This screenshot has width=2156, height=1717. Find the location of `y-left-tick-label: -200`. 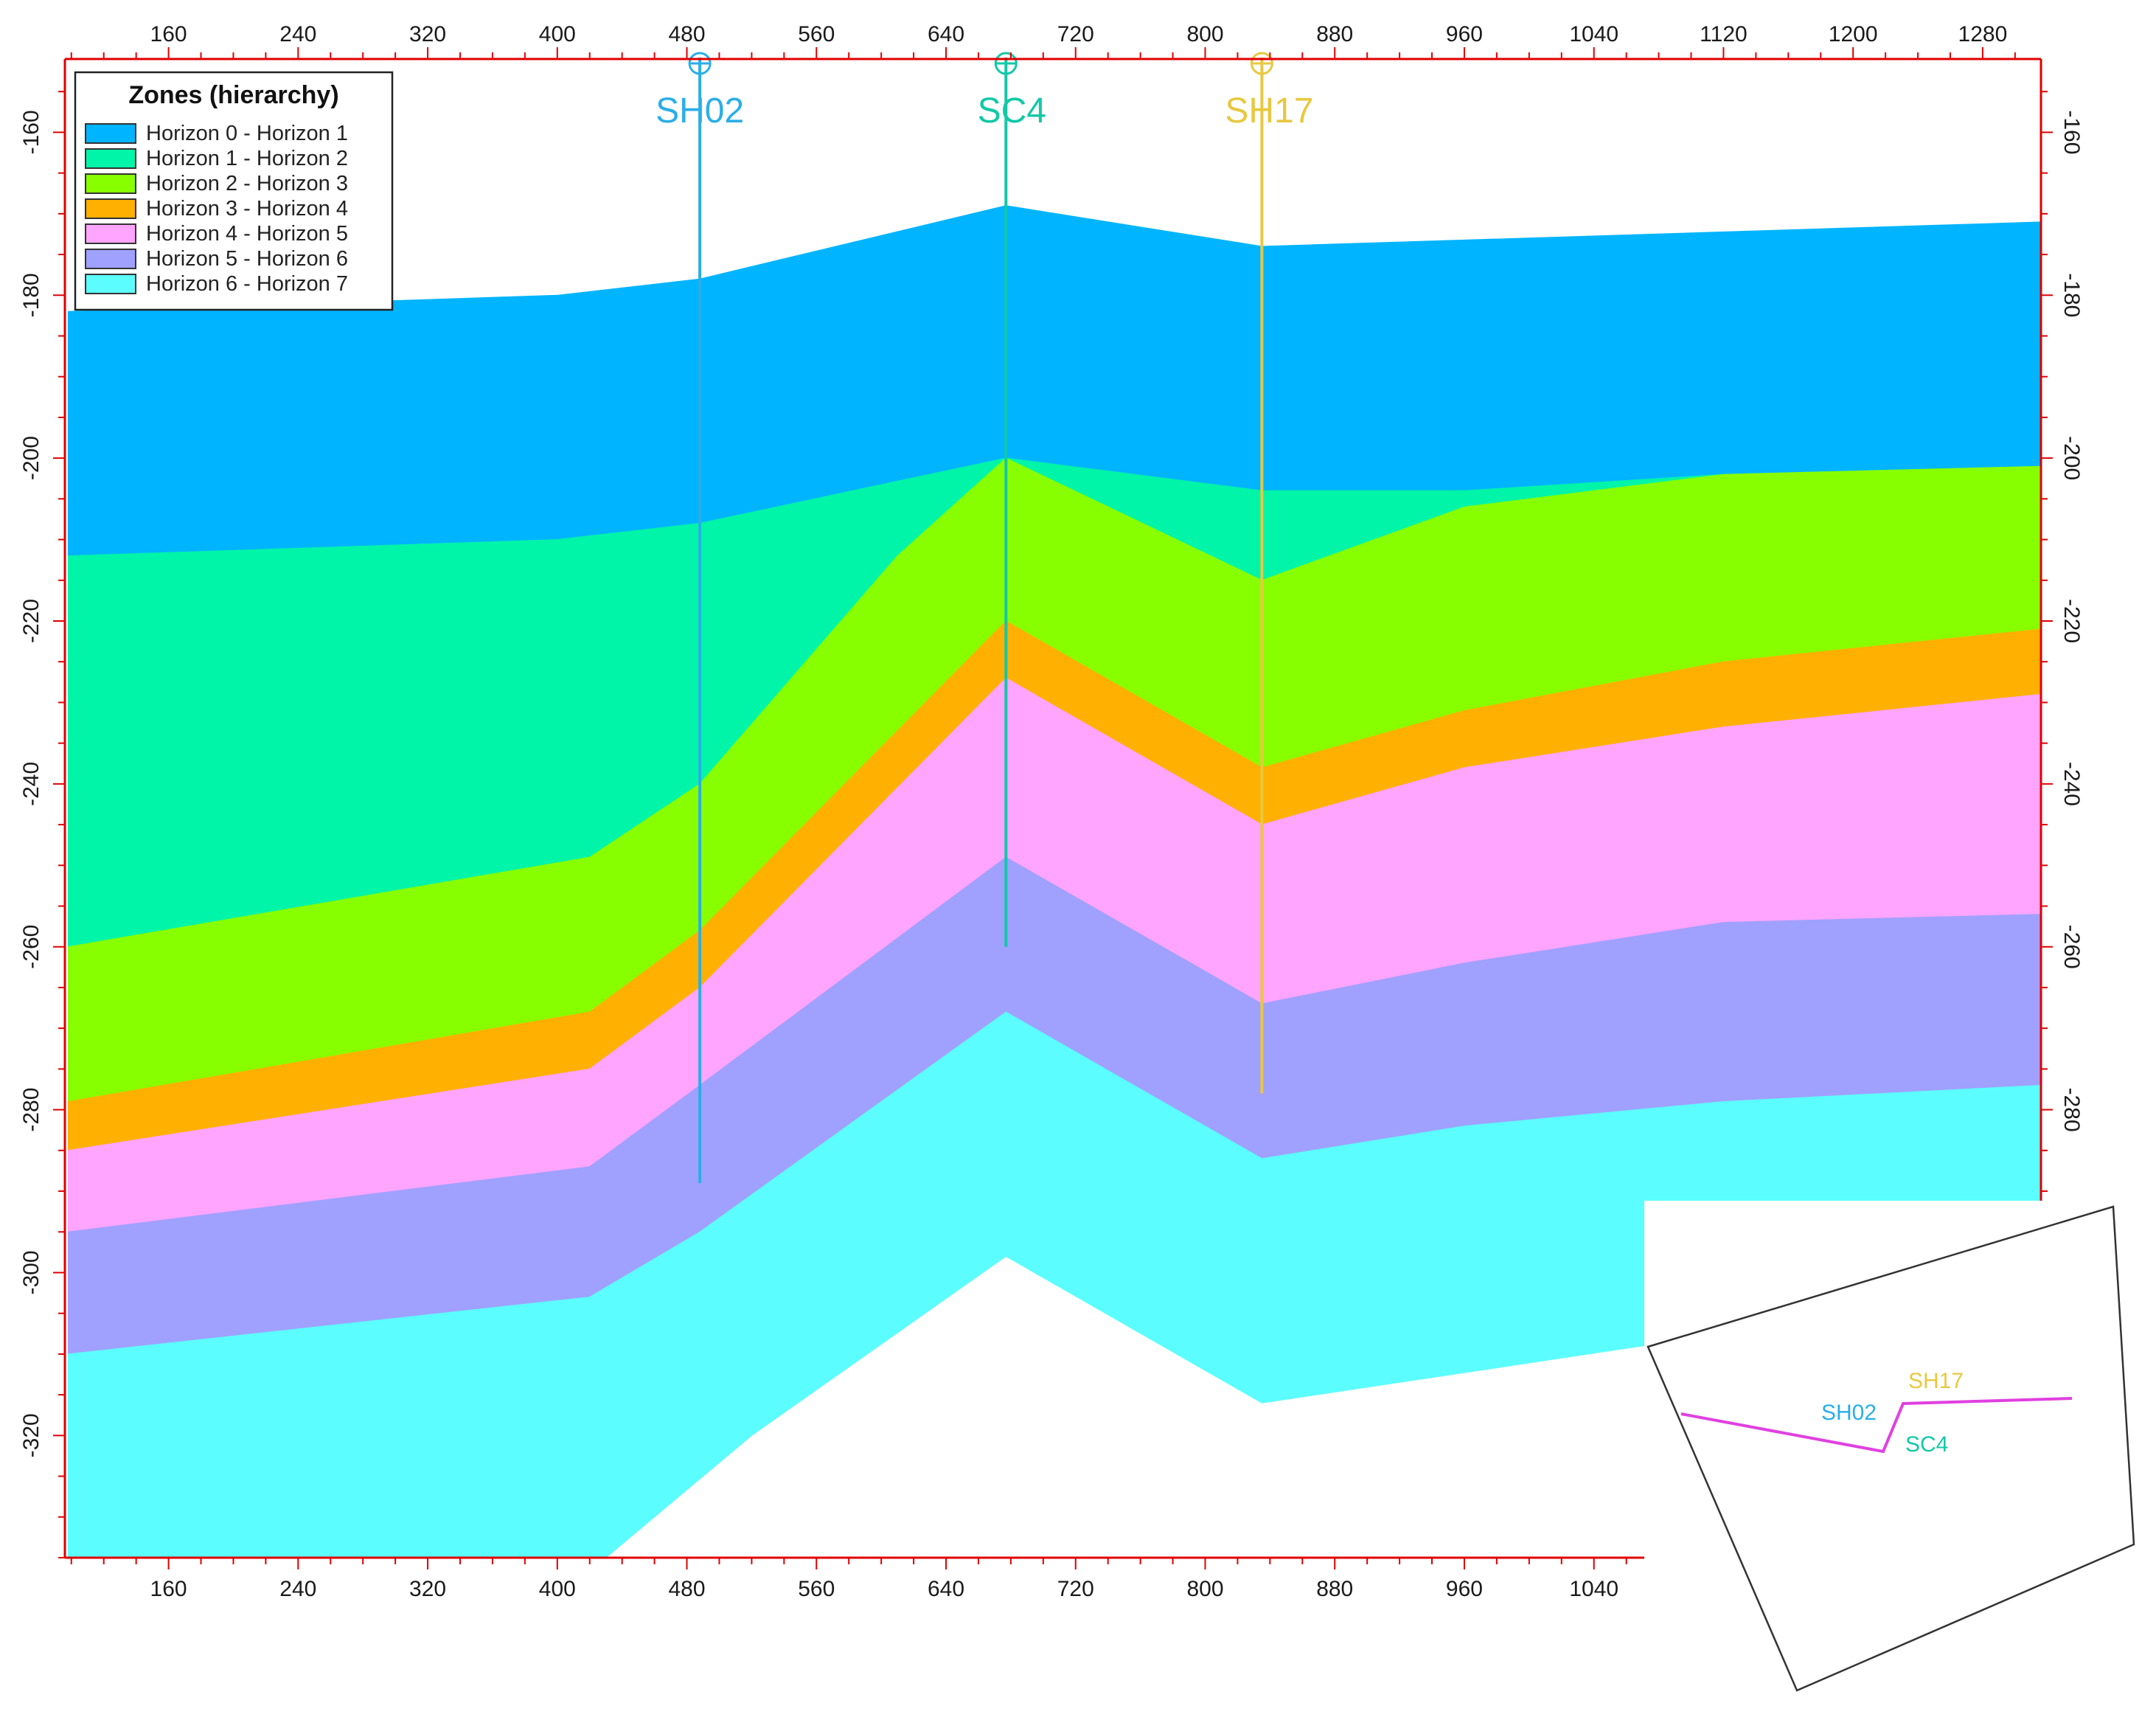

y-left-tick-label: -200 is located at coordinates (31, 458).